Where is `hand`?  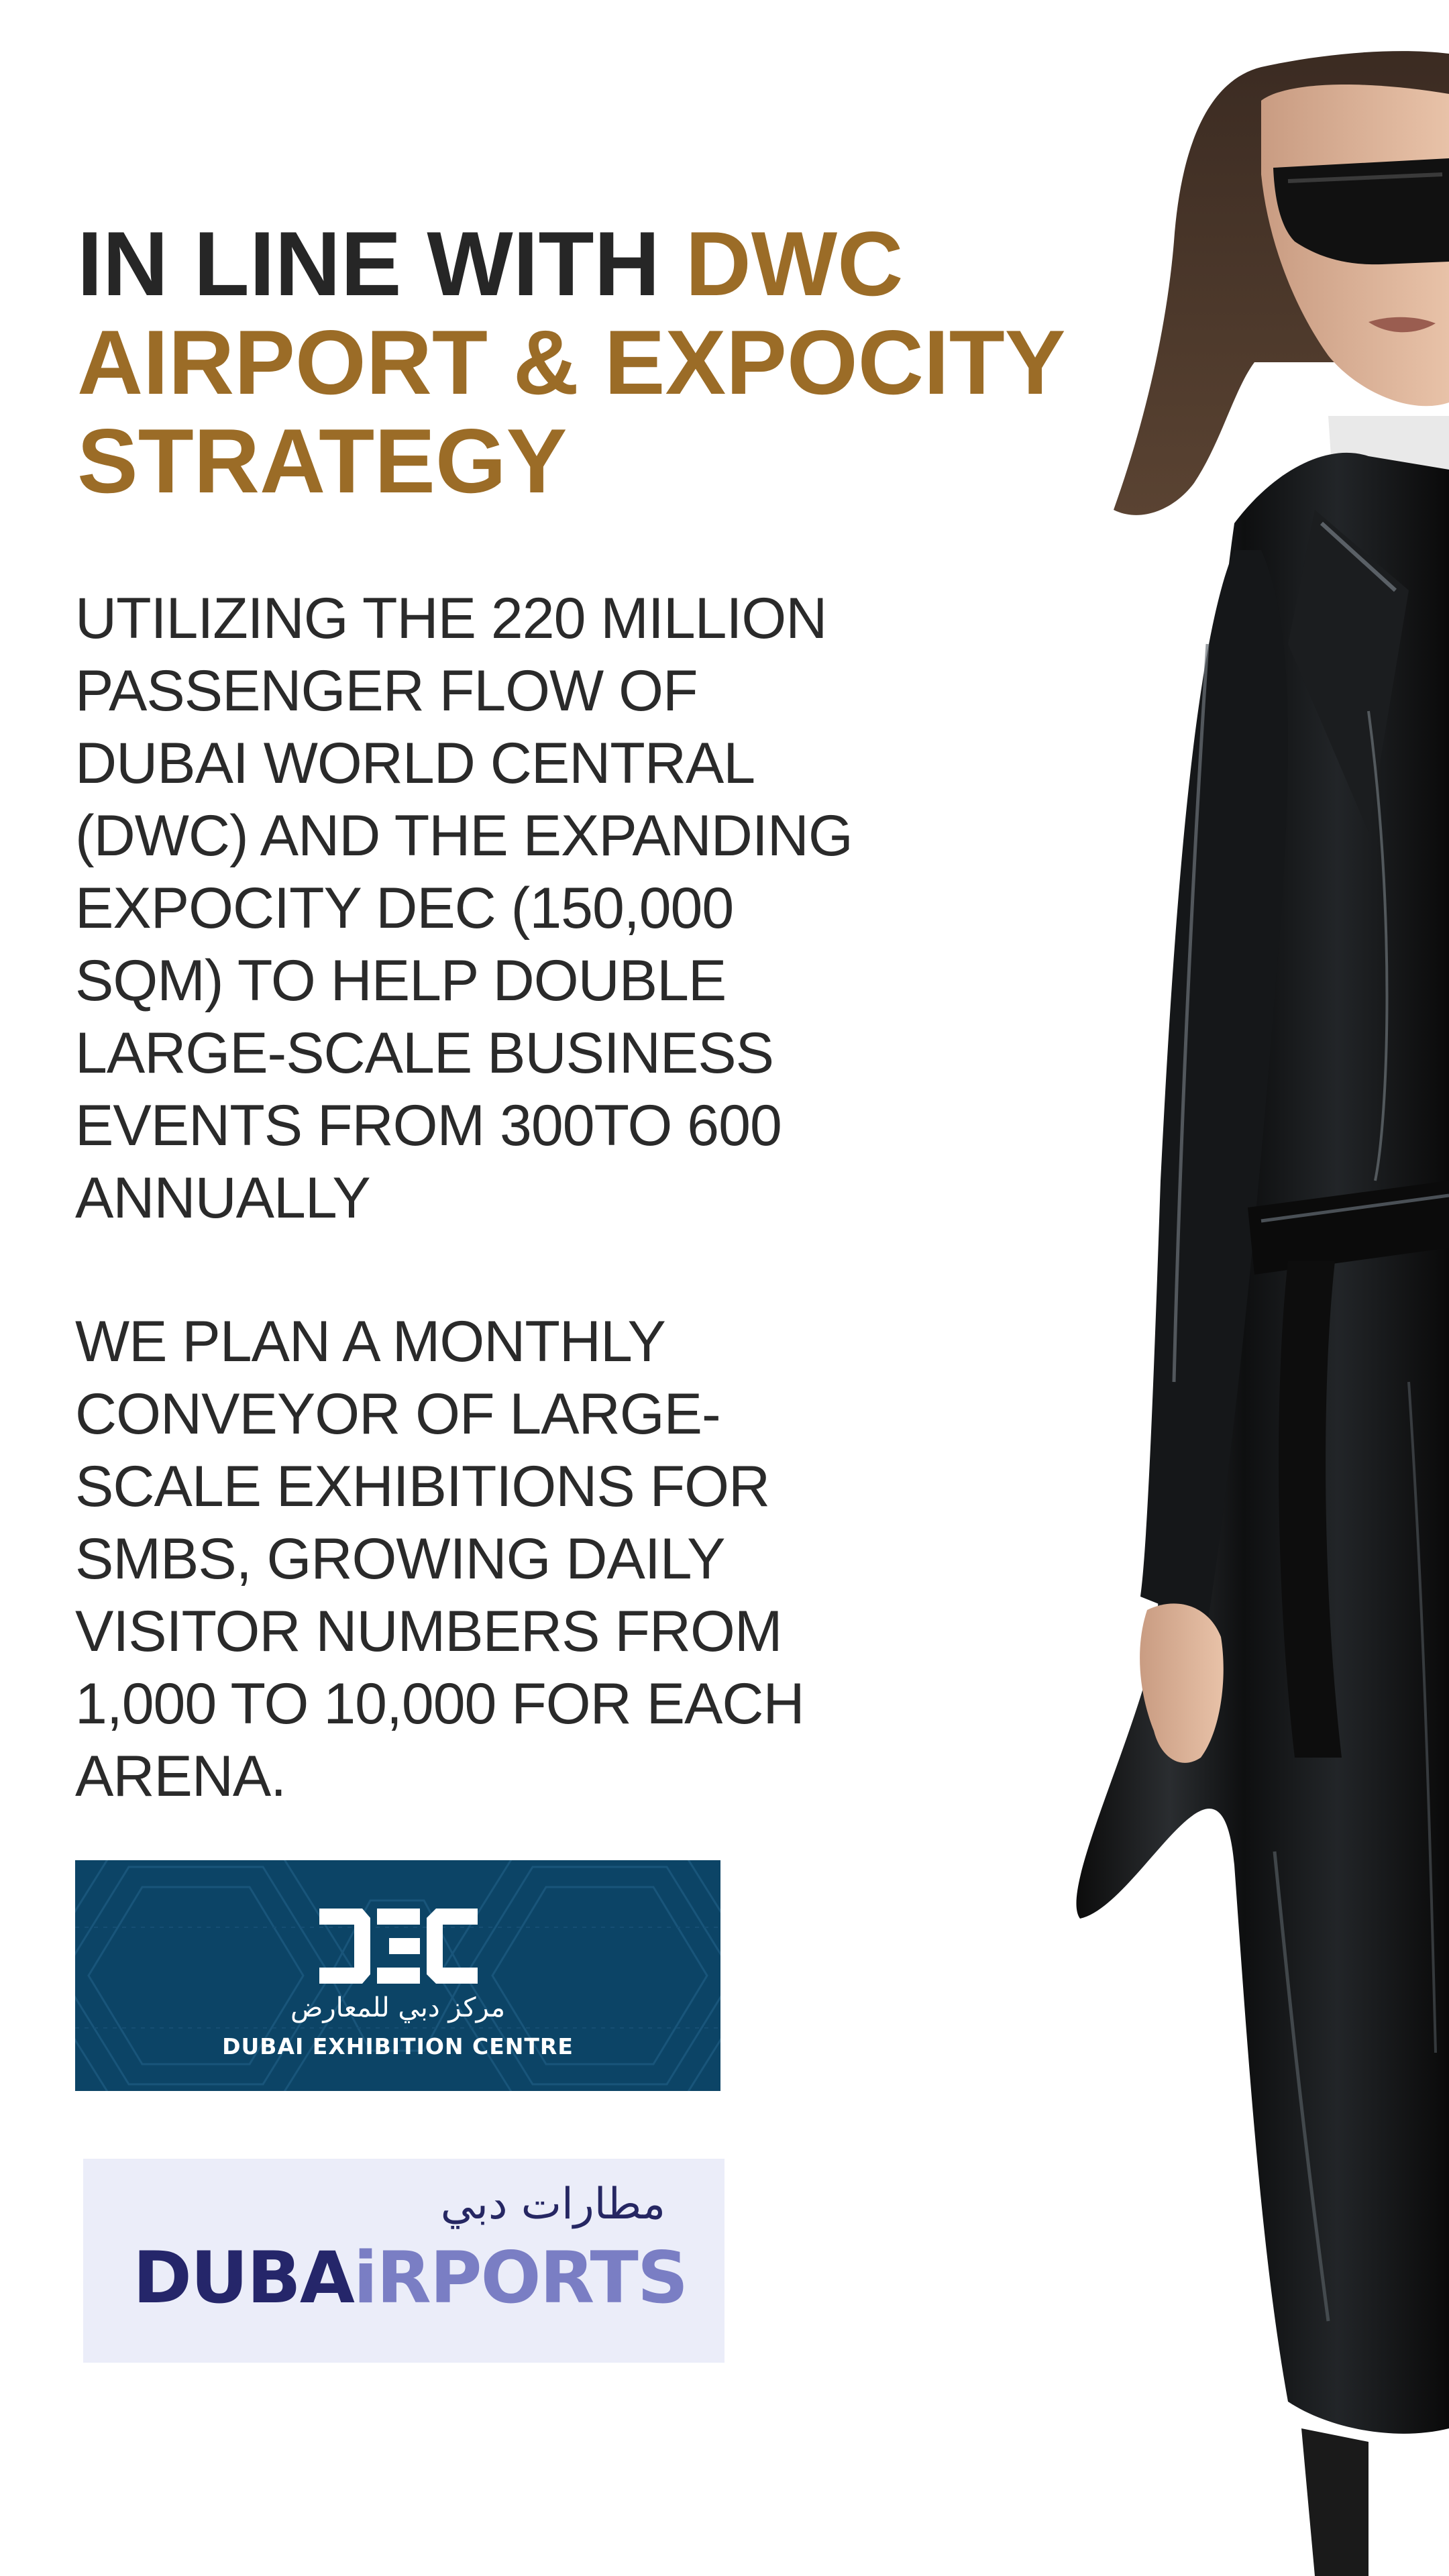
hand is located at coordinates (1182, 1683).